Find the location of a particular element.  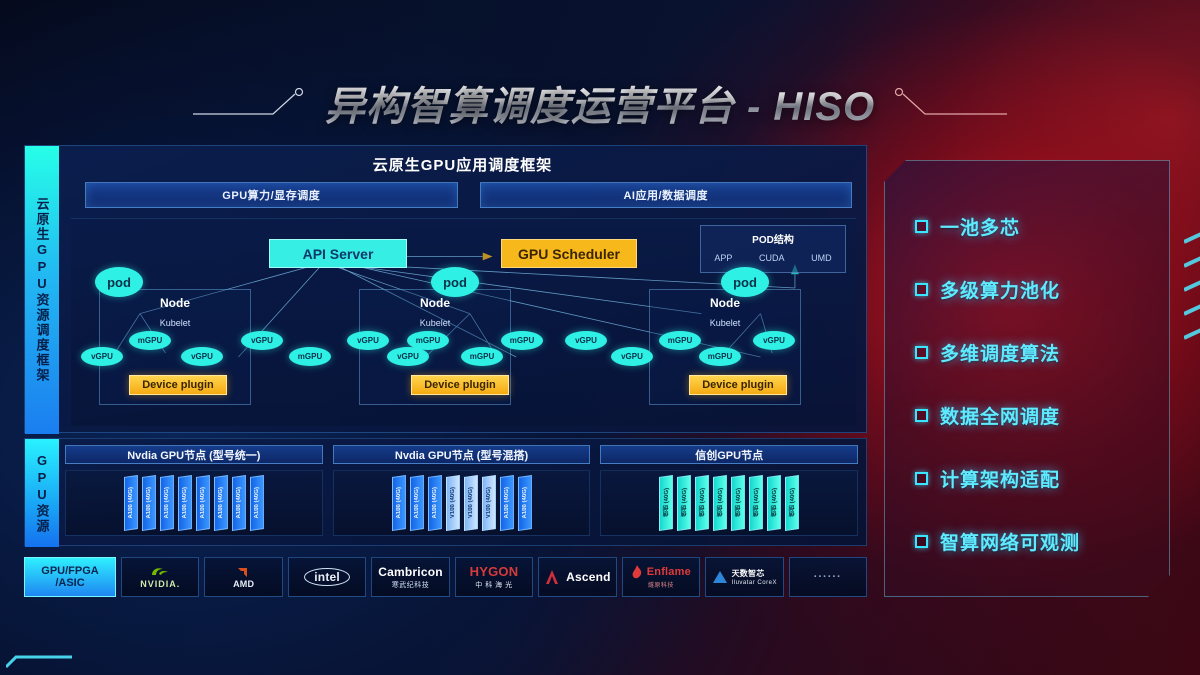

title-left-decoration is located at coordinates (251, 103).